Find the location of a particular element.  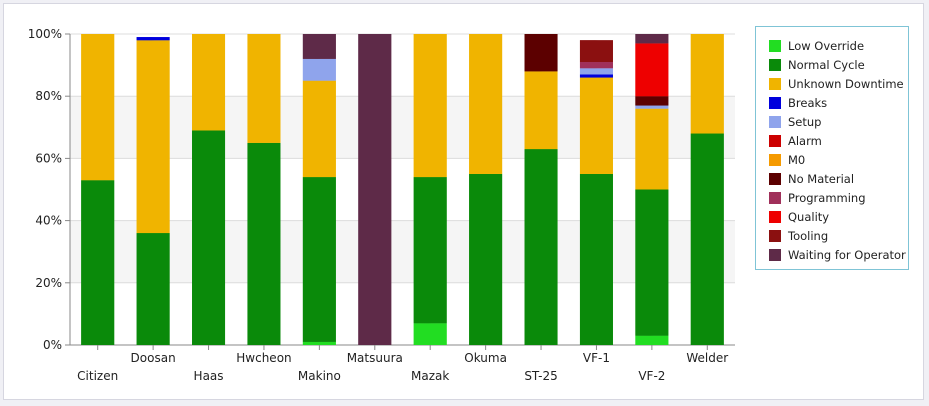

y-tick-label: 40% is located at coordinates (48, 221).